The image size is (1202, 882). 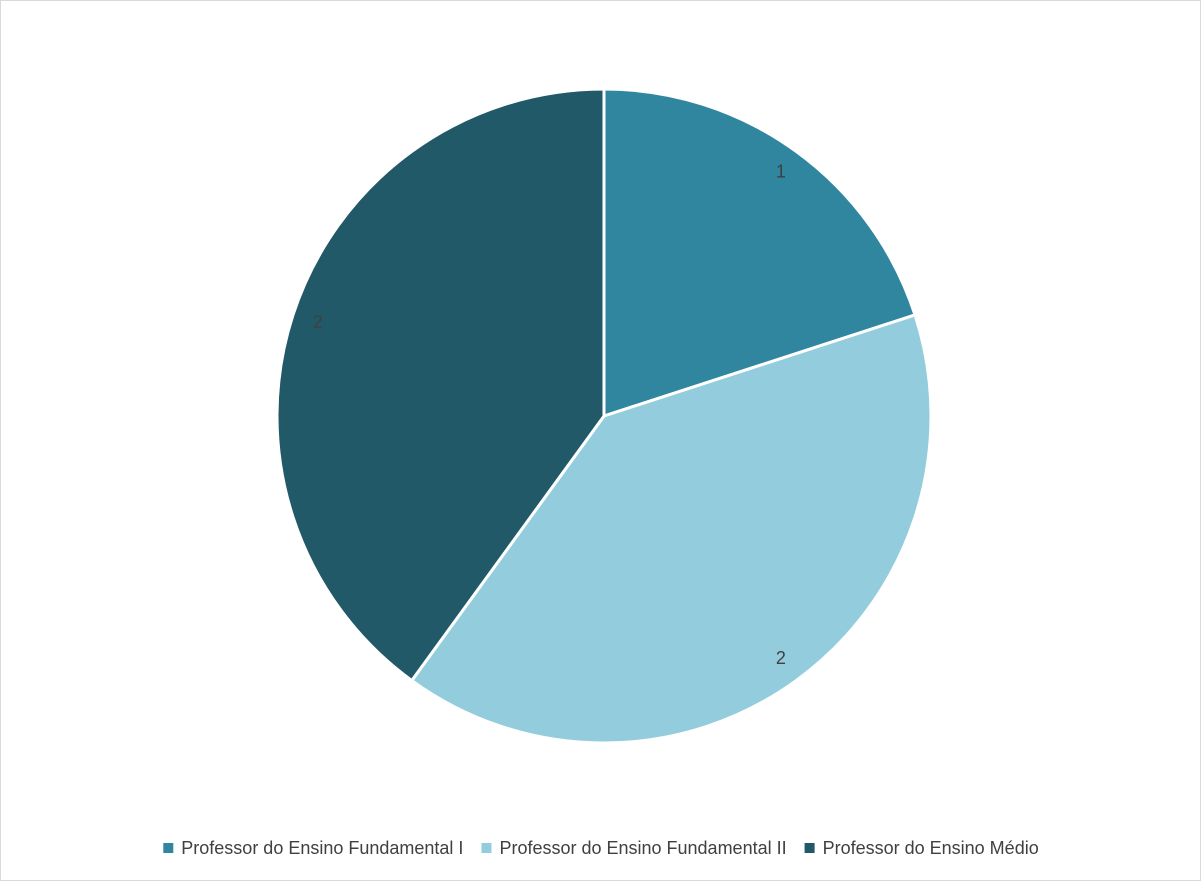 I want to click on legend-label: Professor do Ensino Fundamental I, so click(x=322, y=848).